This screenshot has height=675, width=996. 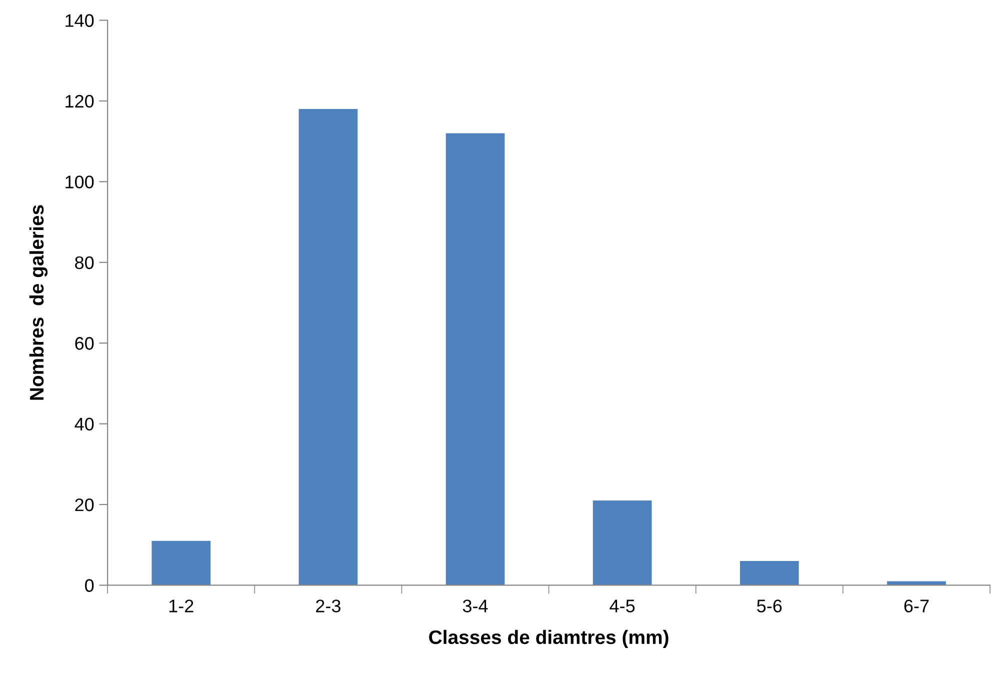 What do you see at coordinates (328, 606) in the screenshot?
I see `x-tick-label: 2-3` at bounding box center [328, 606].